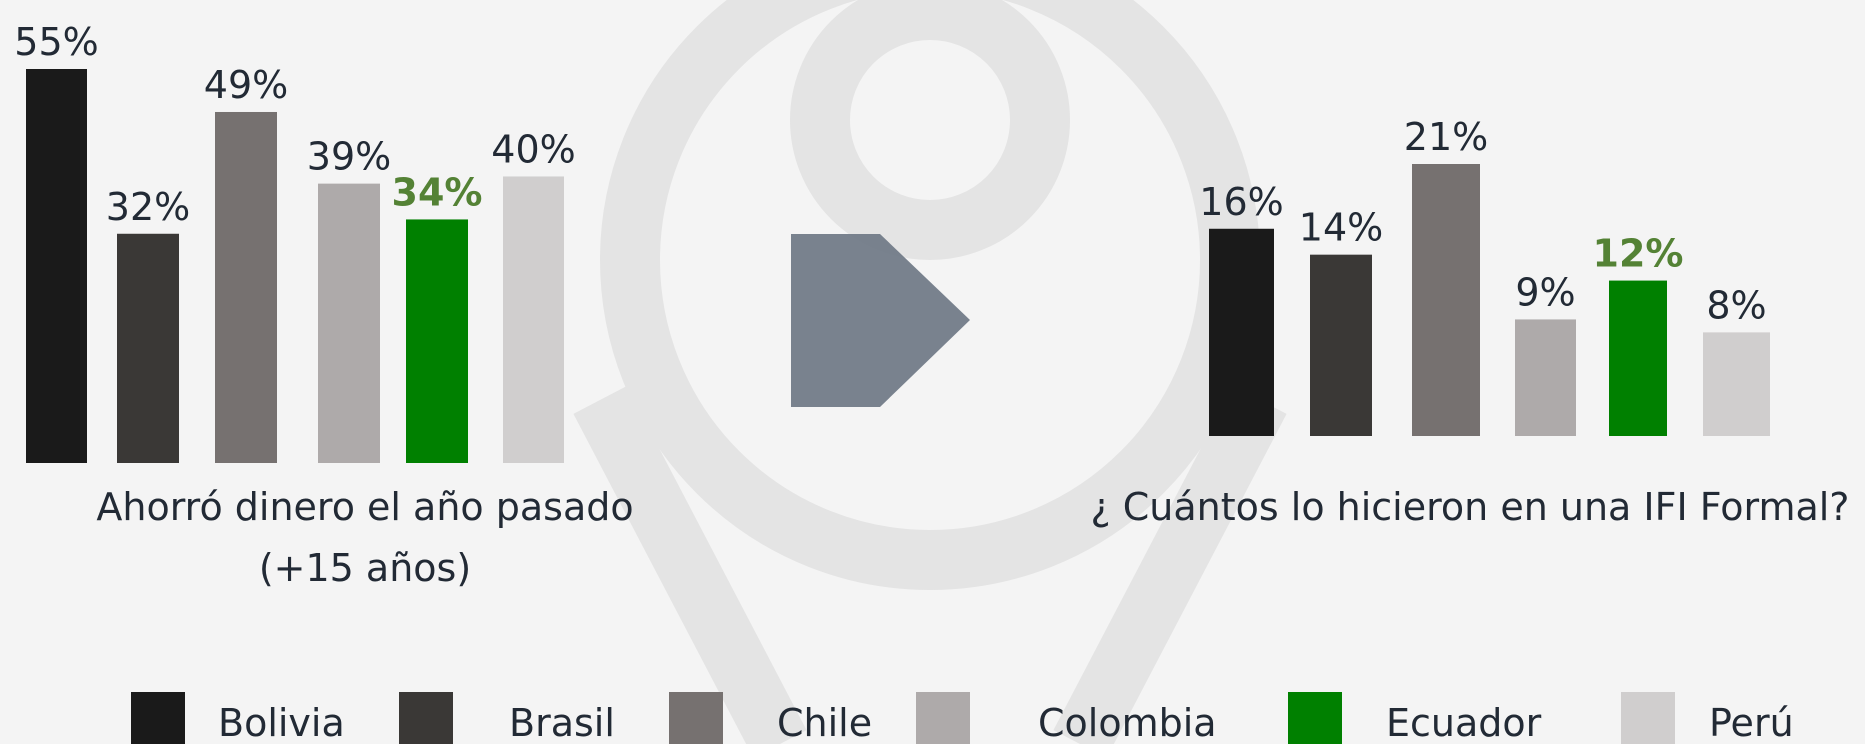 The height and width of the screenshot is (744, 1865). What do you see at coordinates (56, 42) in the screenshot?
I see `value-label: 55%` at bounding box center [56, 42].